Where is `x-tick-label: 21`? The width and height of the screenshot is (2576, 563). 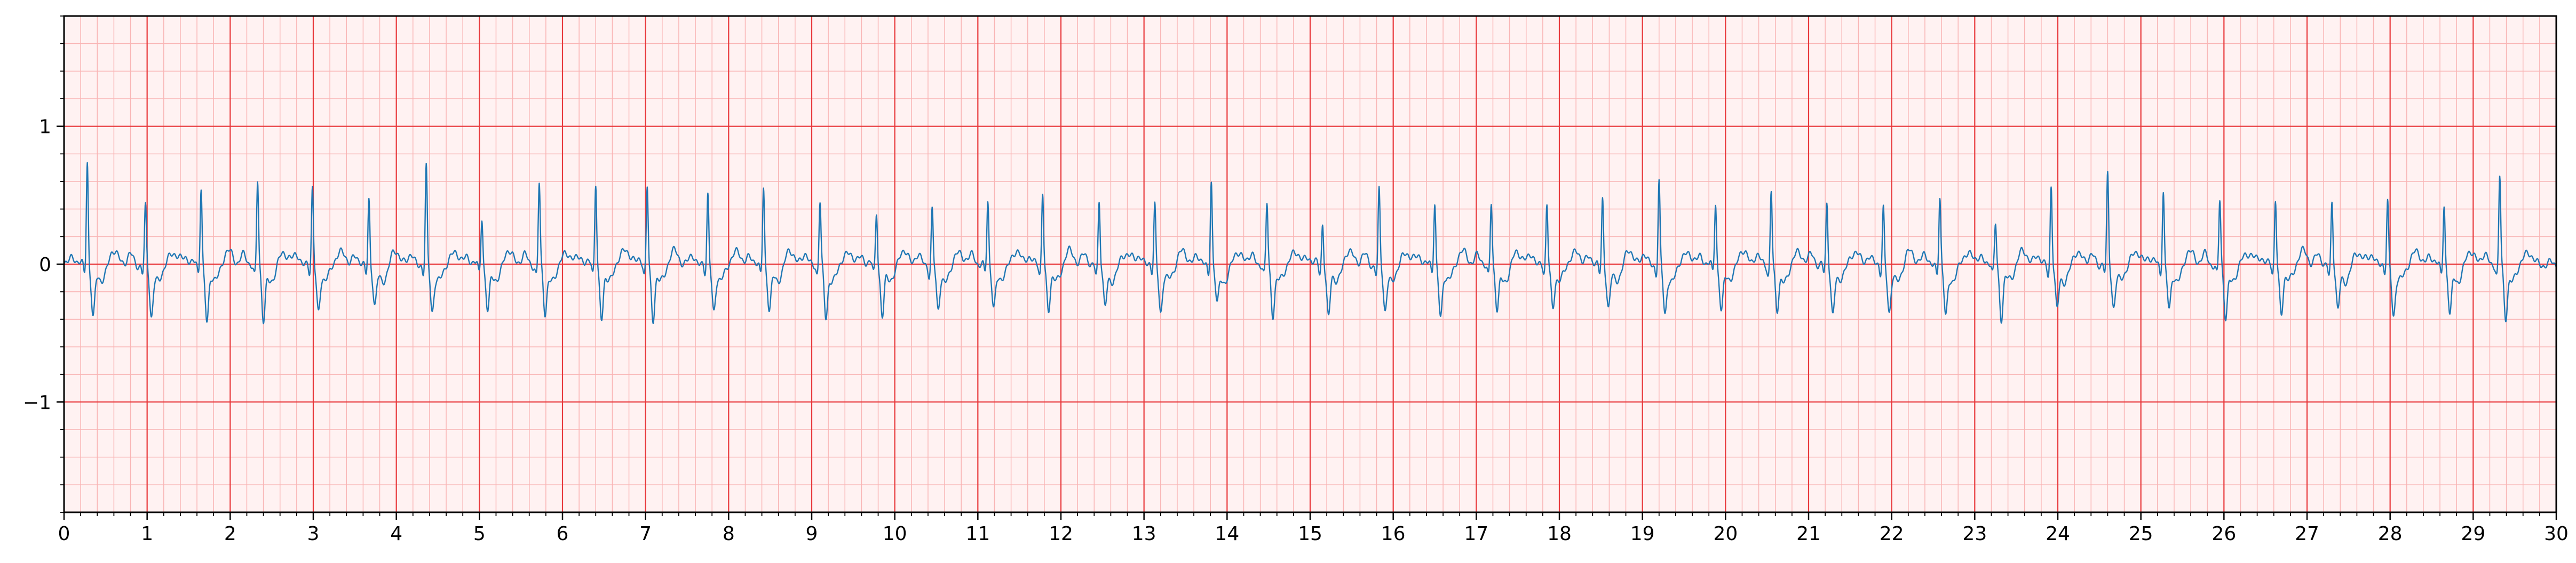
x-tick-label: 21 is located at coordinates (1808, 534).